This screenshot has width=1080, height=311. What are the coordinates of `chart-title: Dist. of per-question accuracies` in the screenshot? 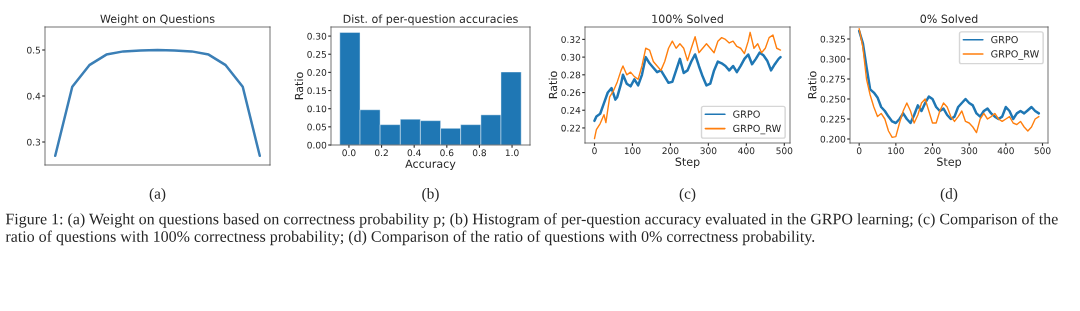 It's located at (430, 20).